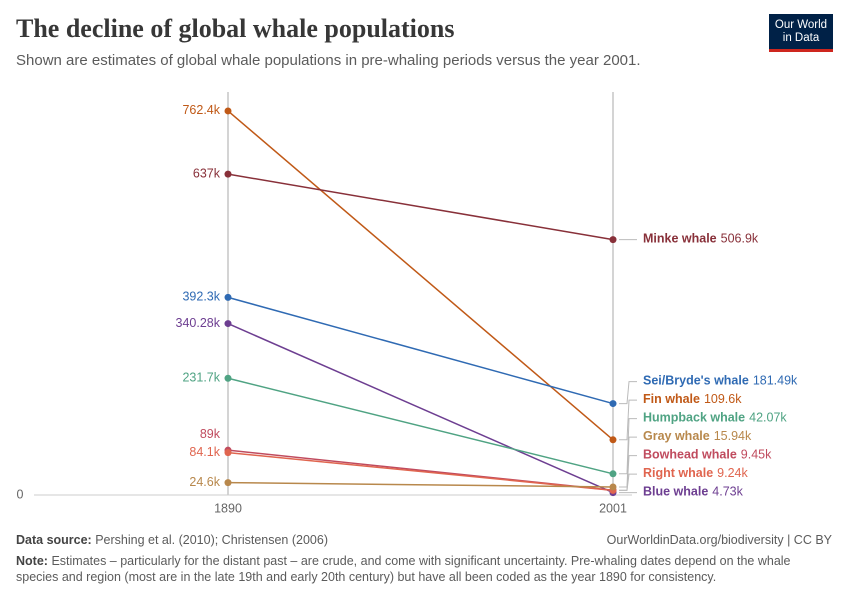  I want to click on start-label: 84.1k, so click(204, 452).